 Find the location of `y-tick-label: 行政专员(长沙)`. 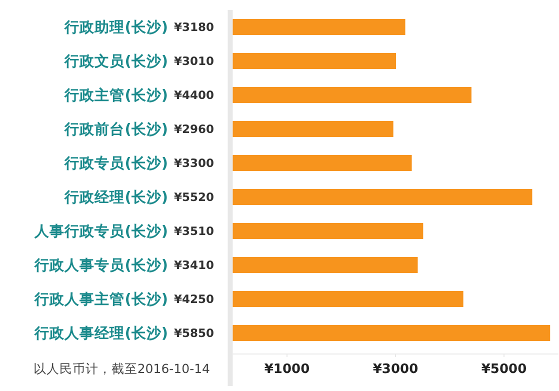

y-tick-label: 行政专员(长沙) is located at coordinates (116, 163).